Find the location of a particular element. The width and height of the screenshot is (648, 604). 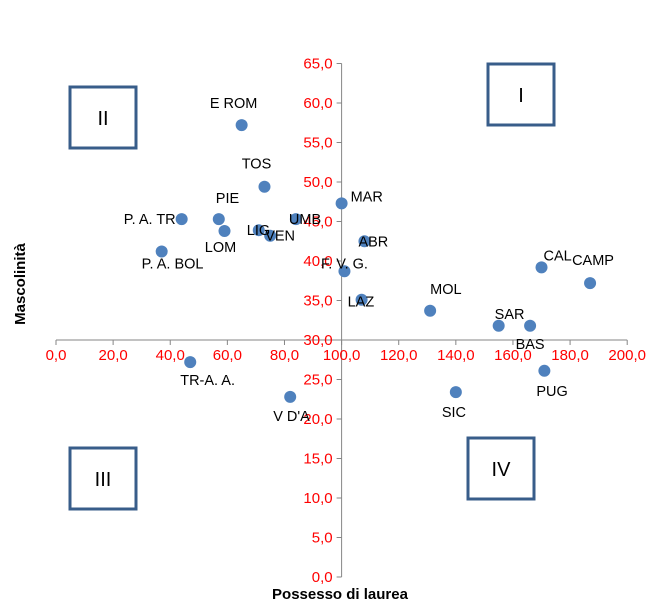

quadrant-ii-label: II is located at coordinates (102, 119).